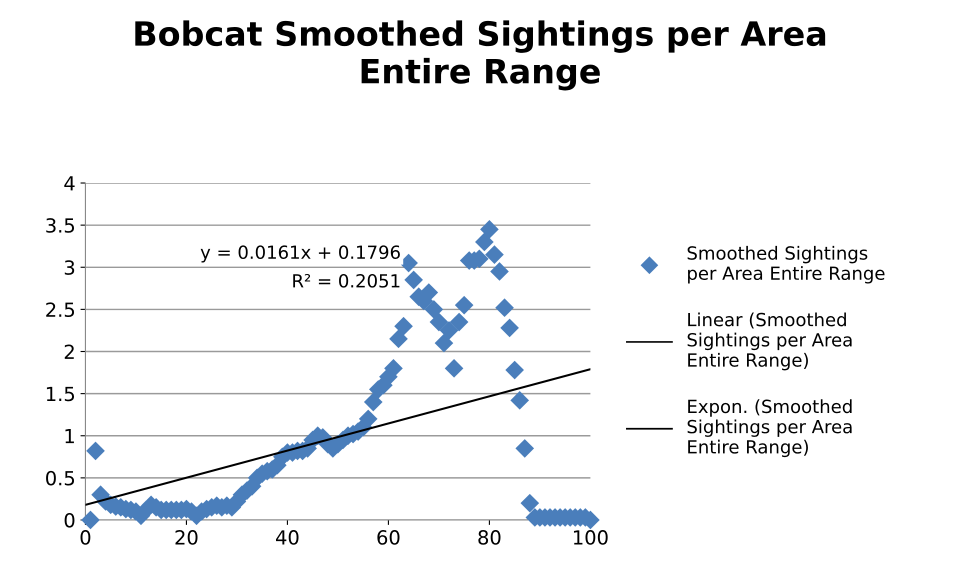 The height and width of the screenshot is (581, 960). What do you see at coordinates (60, 478) in the screenshot?
I see `y-tick-label: 0.5` at bounding box center [60, 478].